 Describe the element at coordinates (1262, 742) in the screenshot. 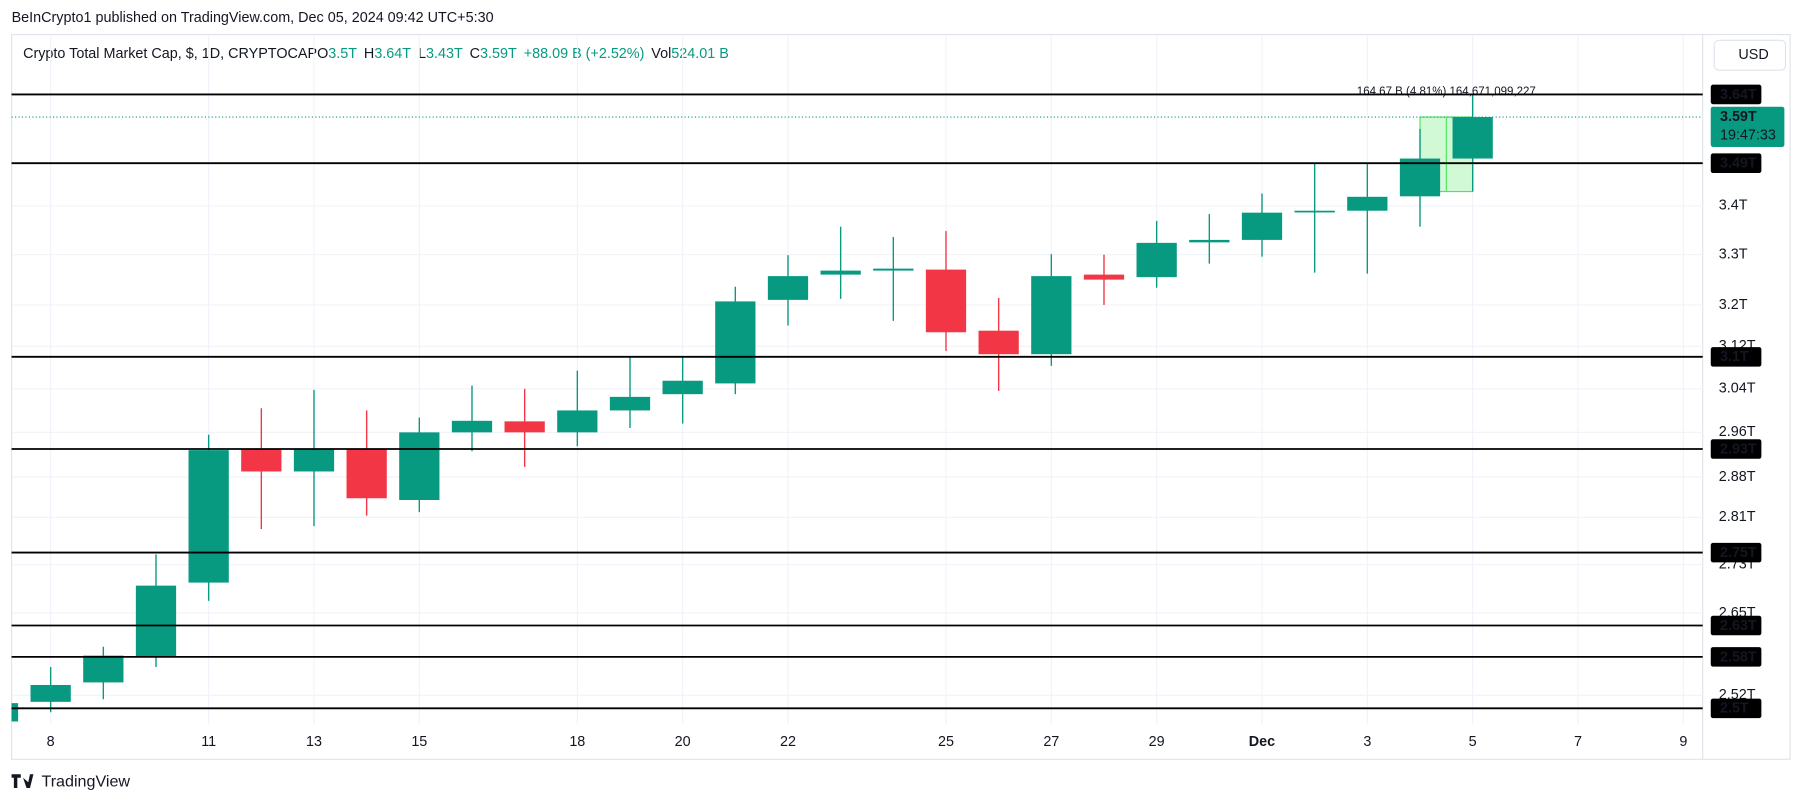

I see `x-tick-label: Dec` at that location.